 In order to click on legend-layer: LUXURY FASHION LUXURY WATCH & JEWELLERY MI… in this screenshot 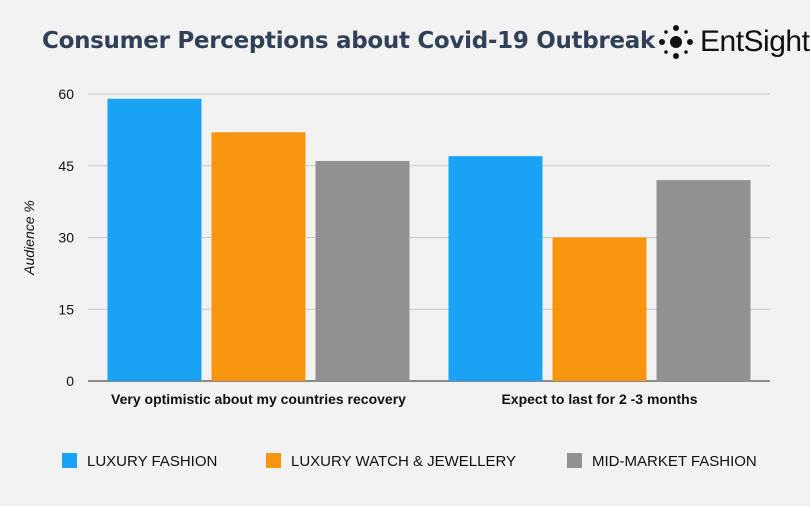, I will do `click(409, 461)`.